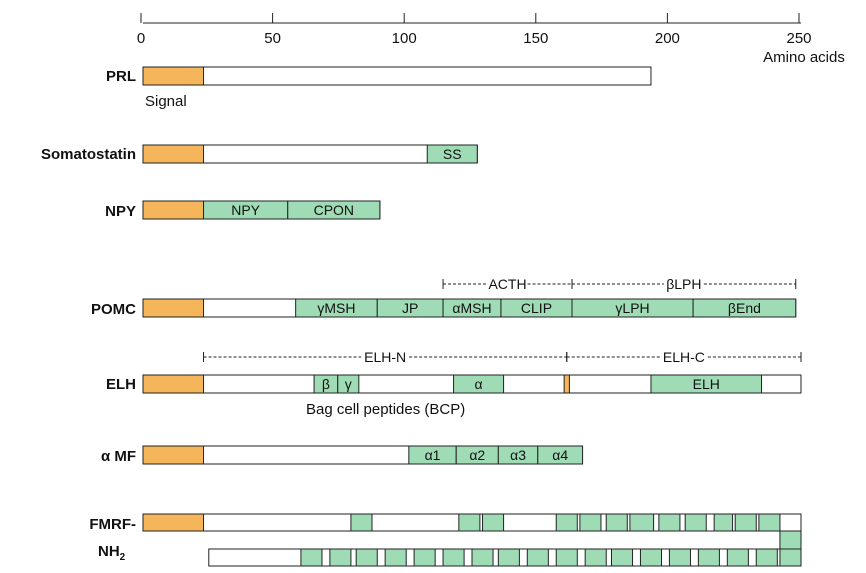 The height and width of the screenshot is (573, 866). What do you see at coordinates (385, 357) in the screenshot?
I see `elh-bracket-label-1: ELH-N` at bounding box center [385, 357].